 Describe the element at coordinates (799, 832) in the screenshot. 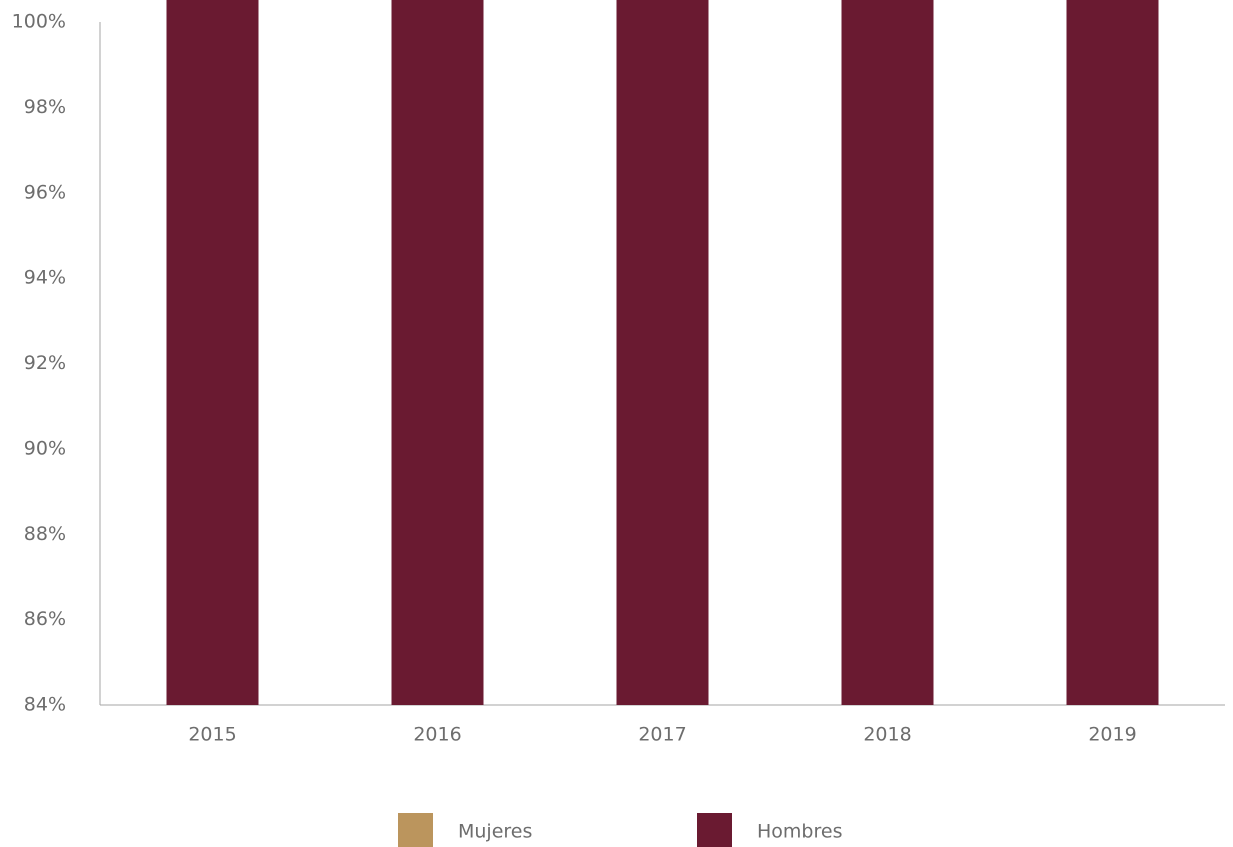

I see `legend-label: Hombres` at that location.